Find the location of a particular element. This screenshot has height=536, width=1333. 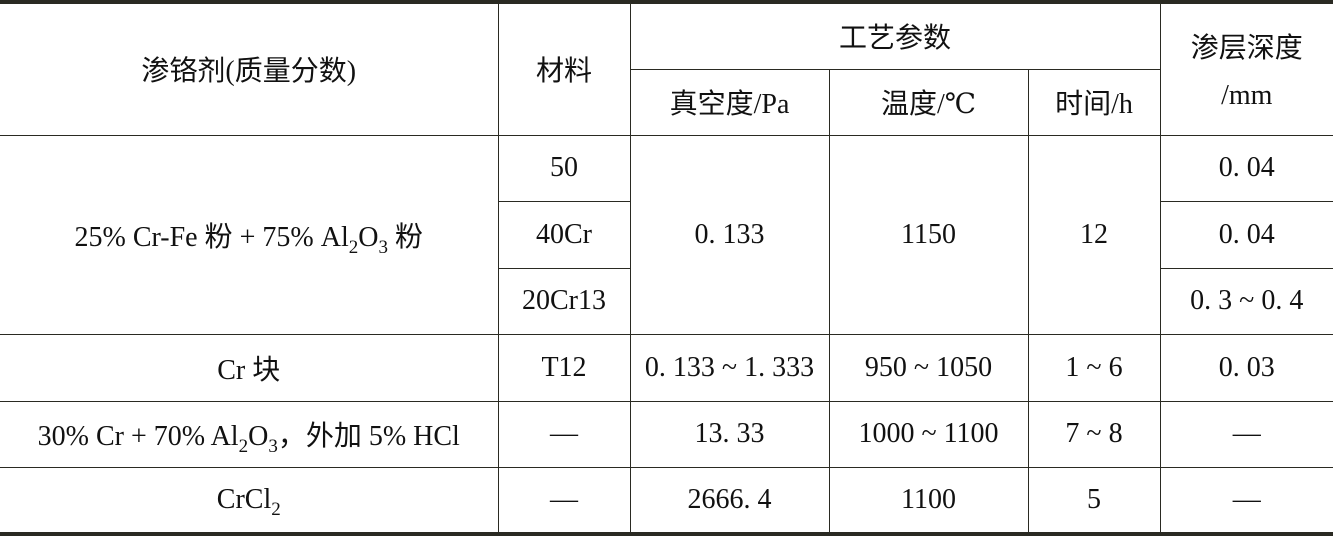

agent-text: ，外加 5% HCl is located at coordinates (369, 436).